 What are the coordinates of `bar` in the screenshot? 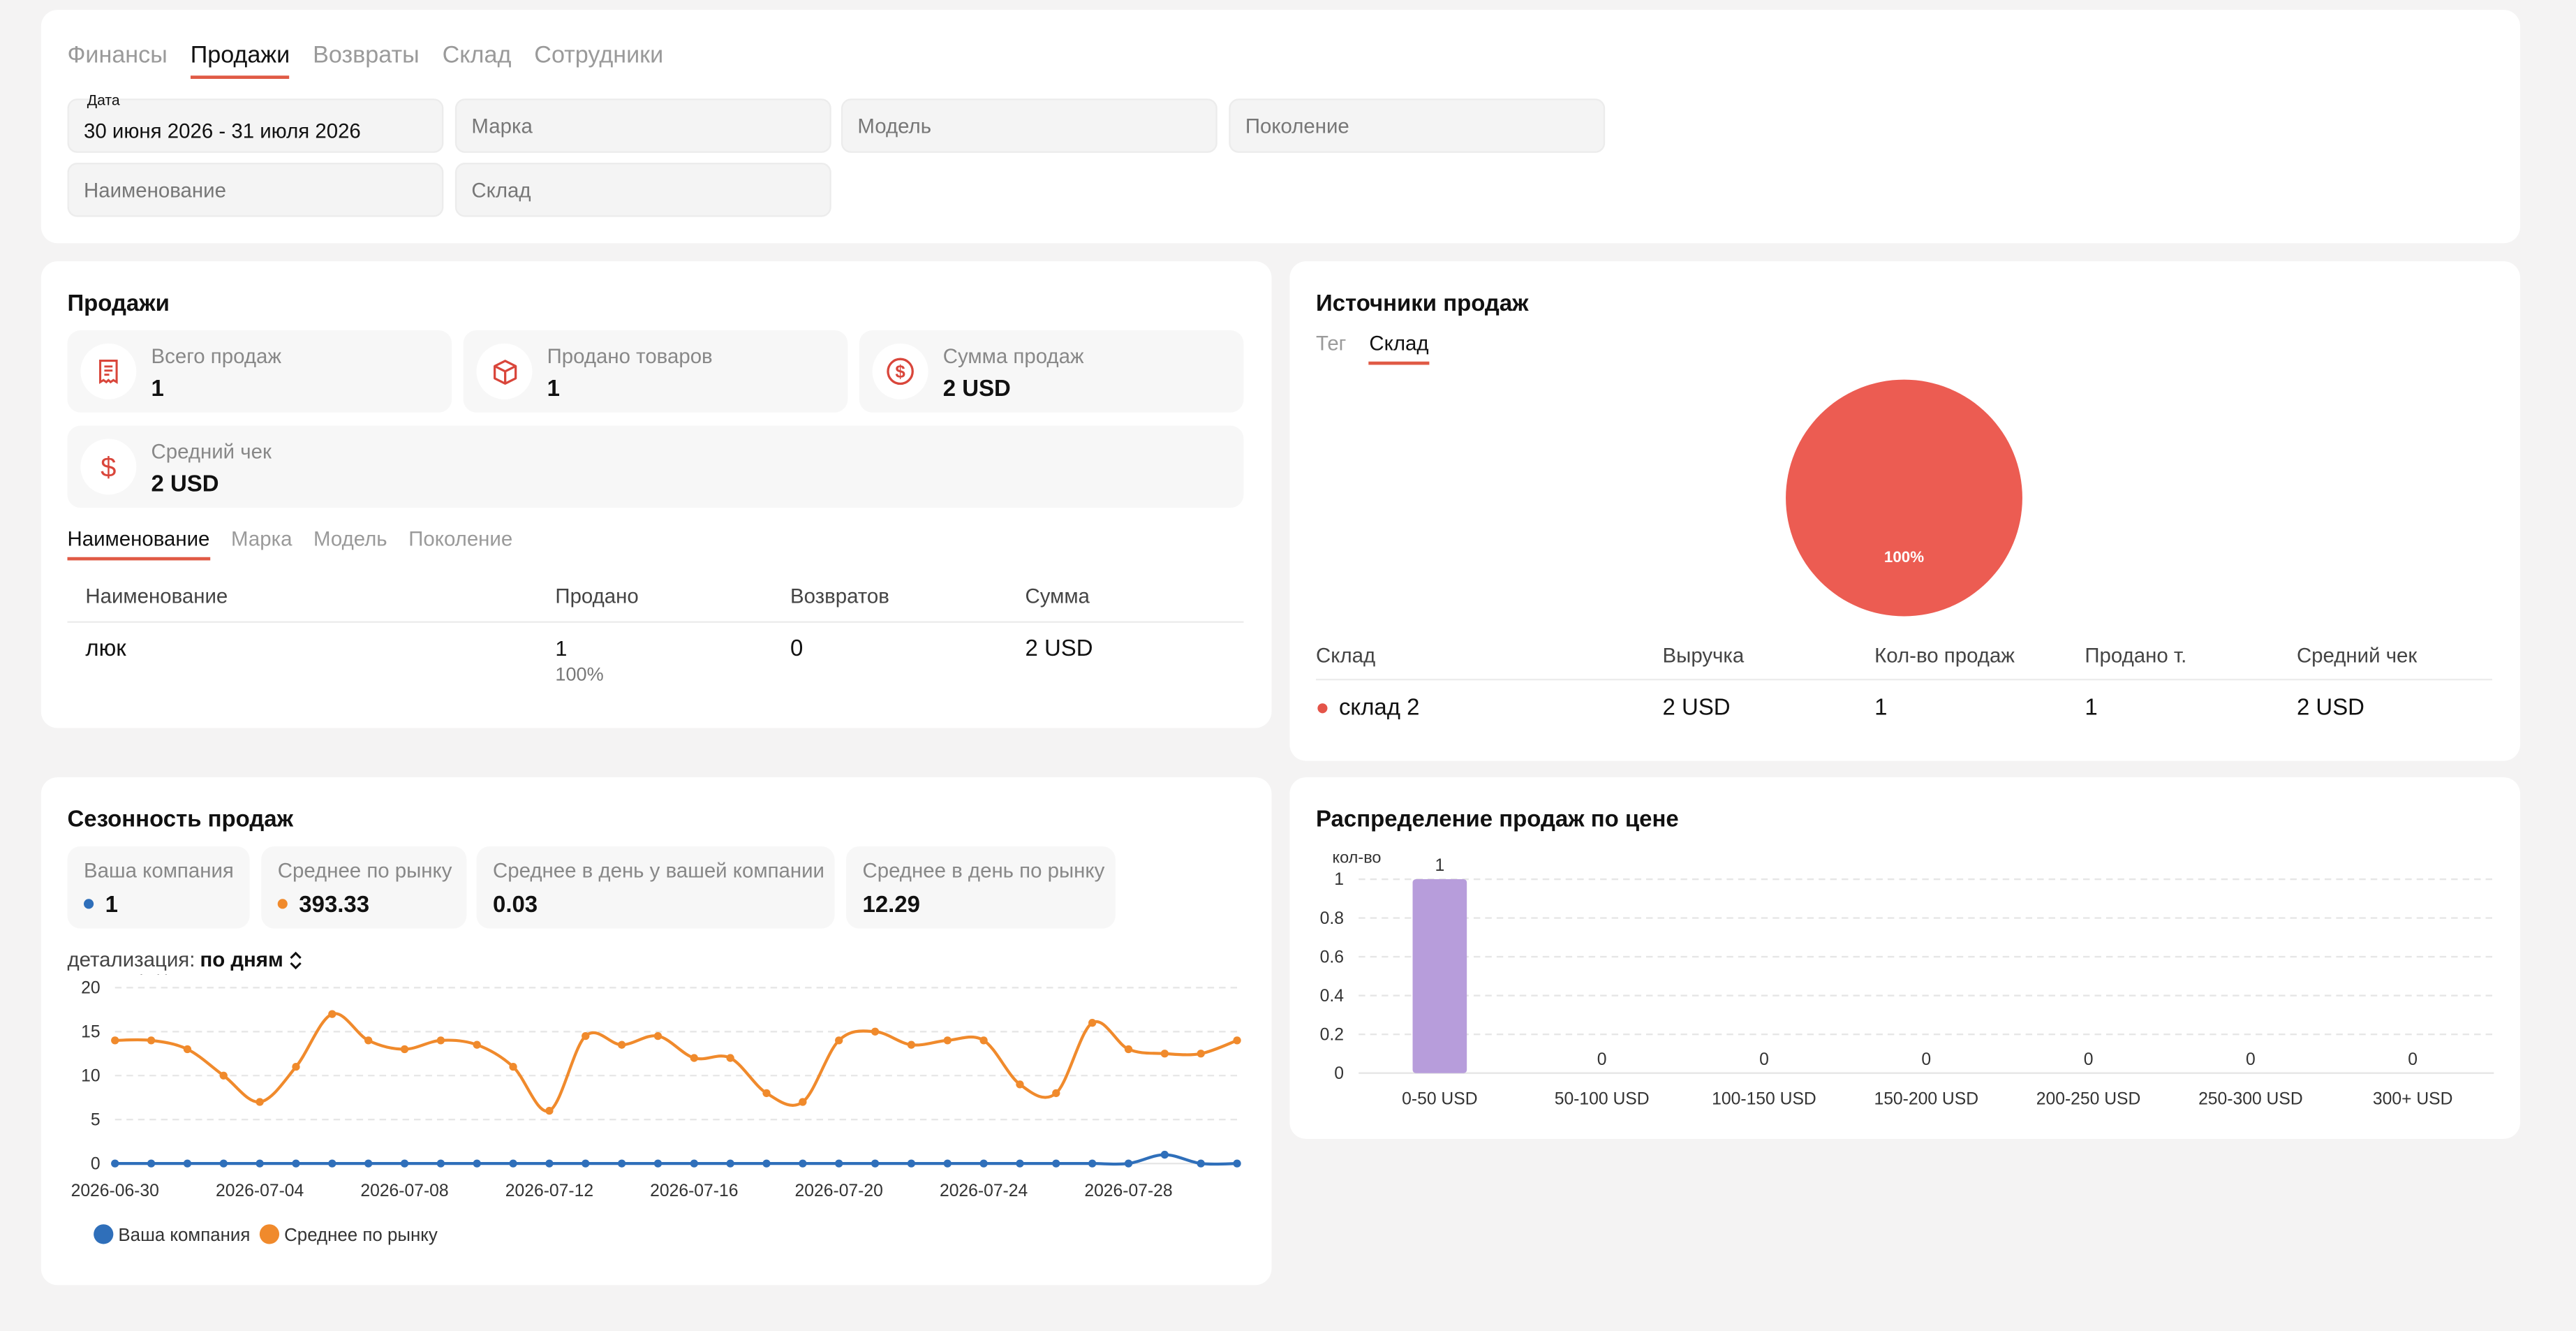 It's located at (1439, 976).